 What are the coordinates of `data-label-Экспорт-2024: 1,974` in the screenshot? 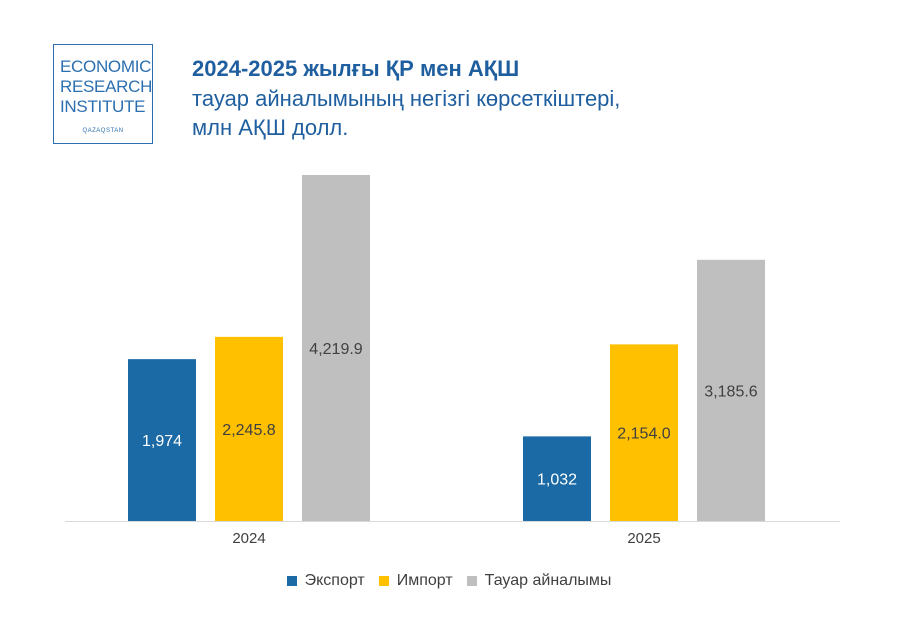 It's located at (162, 441).